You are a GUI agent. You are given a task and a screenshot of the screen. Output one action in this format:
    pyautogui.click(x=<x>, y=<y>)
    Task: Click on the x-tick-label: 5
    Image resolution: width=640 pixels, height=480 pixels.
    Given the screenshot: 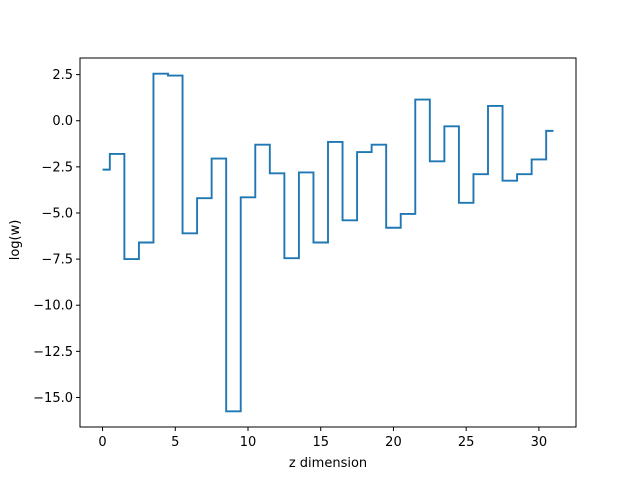 What is the action you would take?
    pyautogui.click(x=175, y=442)
    